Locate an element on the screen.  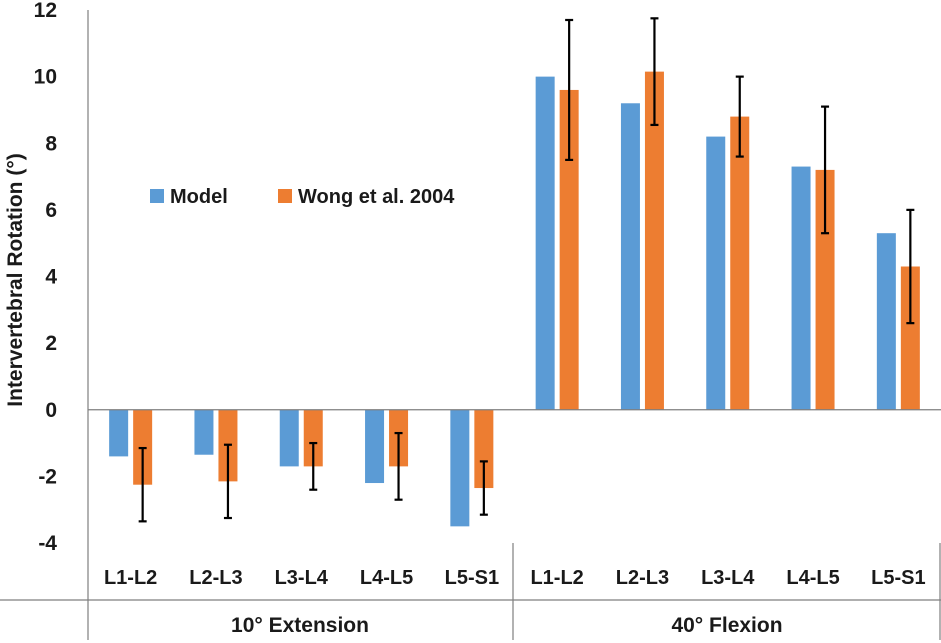
y-axis-ticks: -4 -2 0 2 4 6 8 10 12 is located at coordinates (46, 277).